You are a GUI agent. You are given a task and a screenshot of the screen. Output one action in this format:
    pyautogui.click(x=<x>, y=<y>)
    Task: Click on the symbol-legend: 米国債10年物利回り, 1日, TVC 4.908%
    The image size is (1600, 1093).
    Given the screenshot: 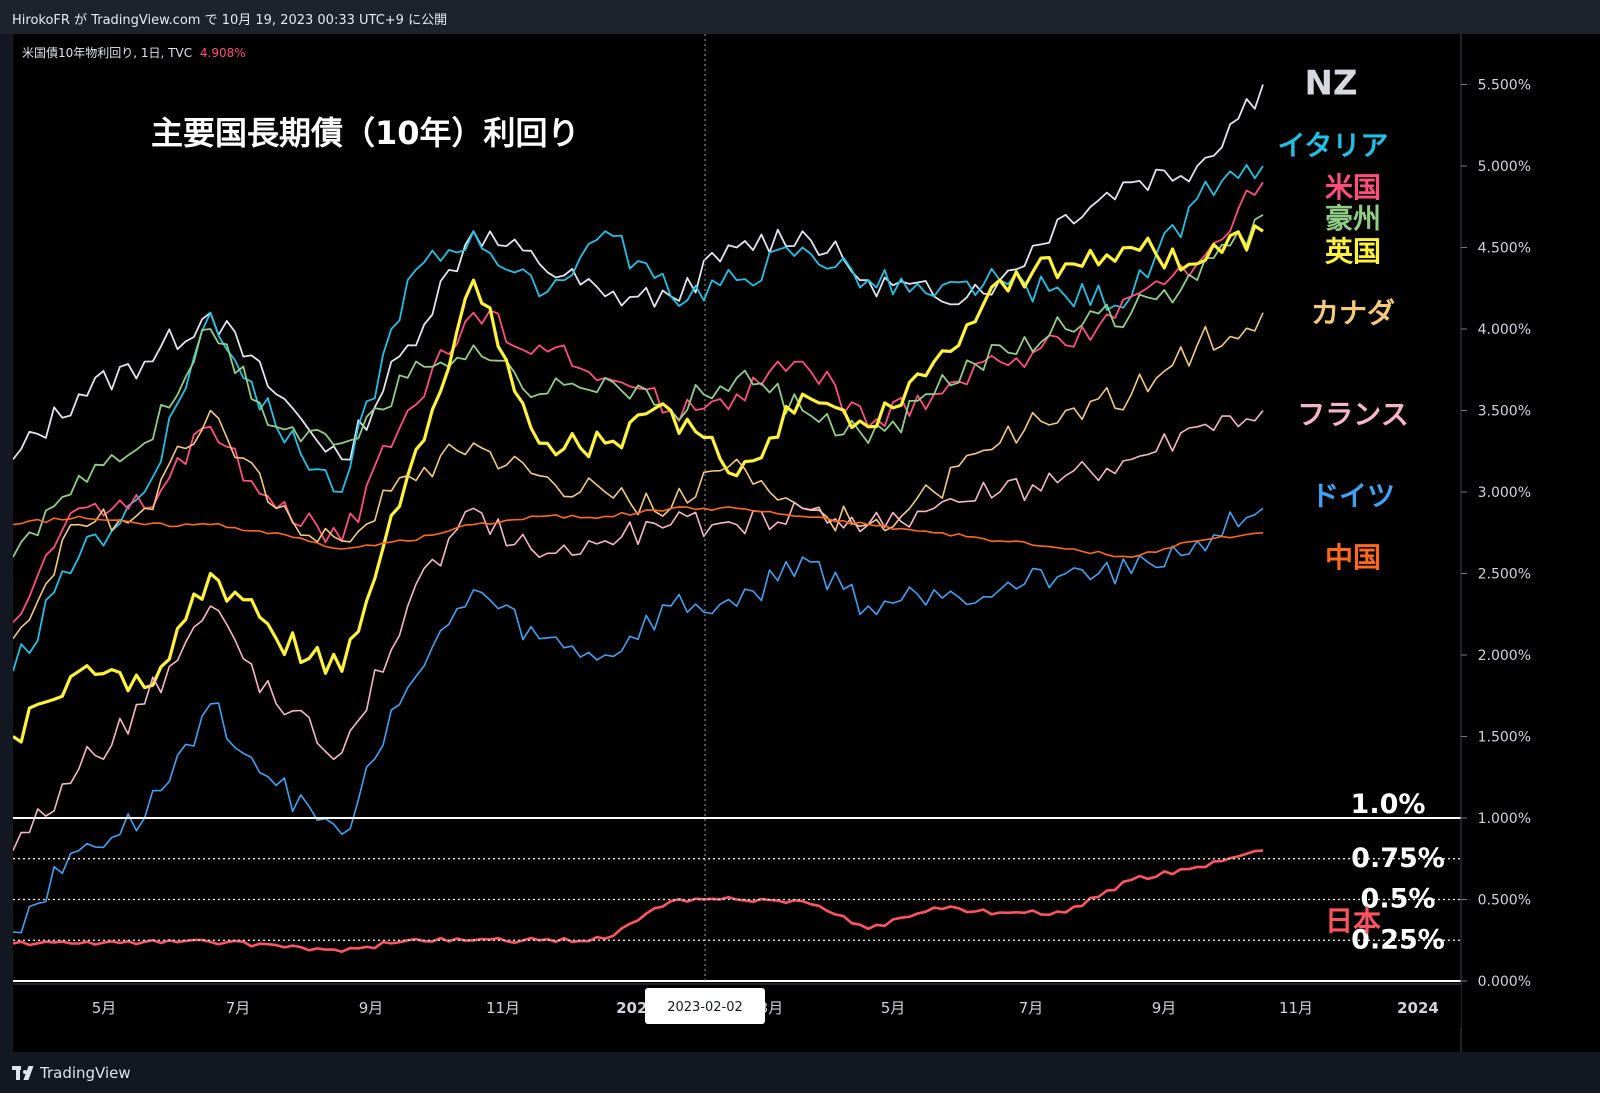 What is the action you would take?
    pyautogui.click(x=134, y=52)
    